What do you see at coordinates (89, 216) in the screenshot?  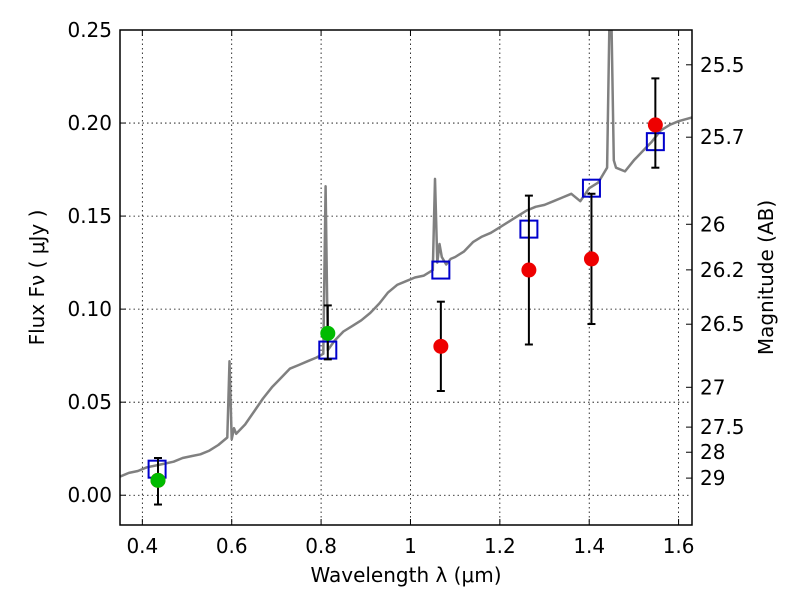 I see `y-tick-label: 0.15` at bounding box center [89, 216].